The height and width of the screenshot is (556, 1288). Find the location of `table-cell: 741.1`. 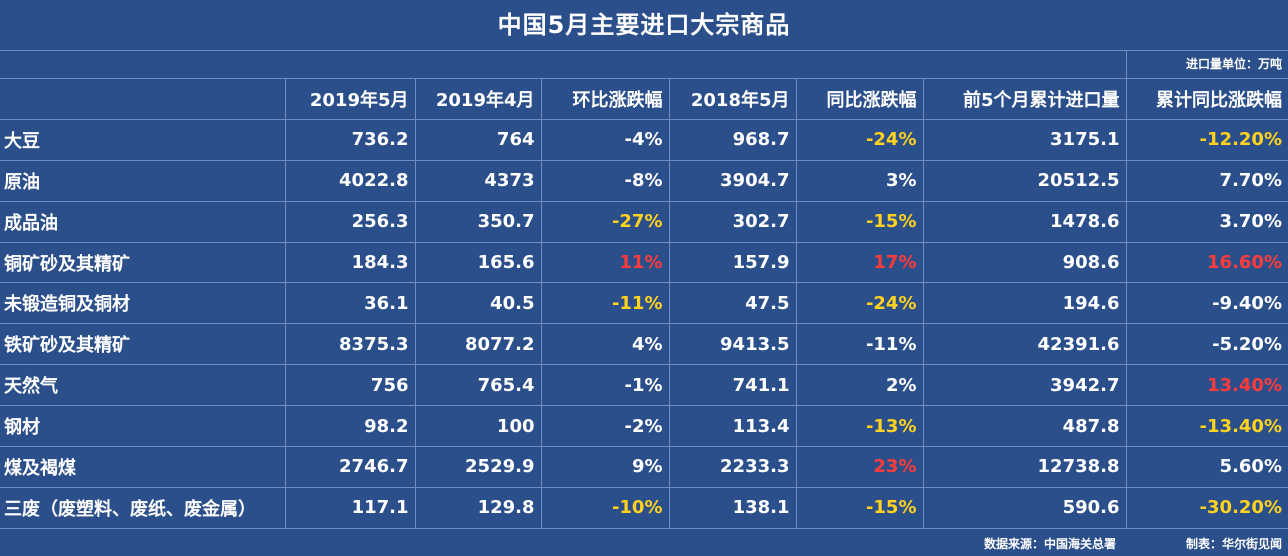

table-cell: 741.1 is located at coordinates (732, 385).